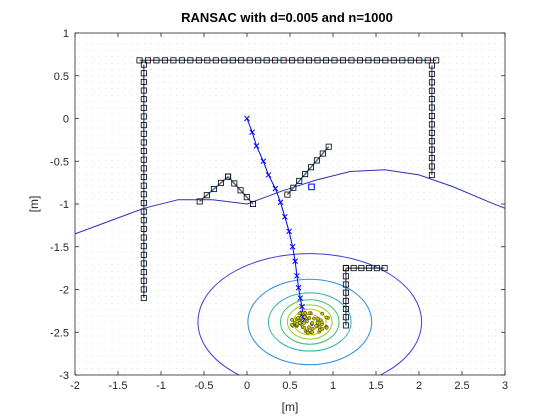 Image resolution: width=560 pixels, height=420 pixels. I want to click on estimate-cluster, so click(309, 323).